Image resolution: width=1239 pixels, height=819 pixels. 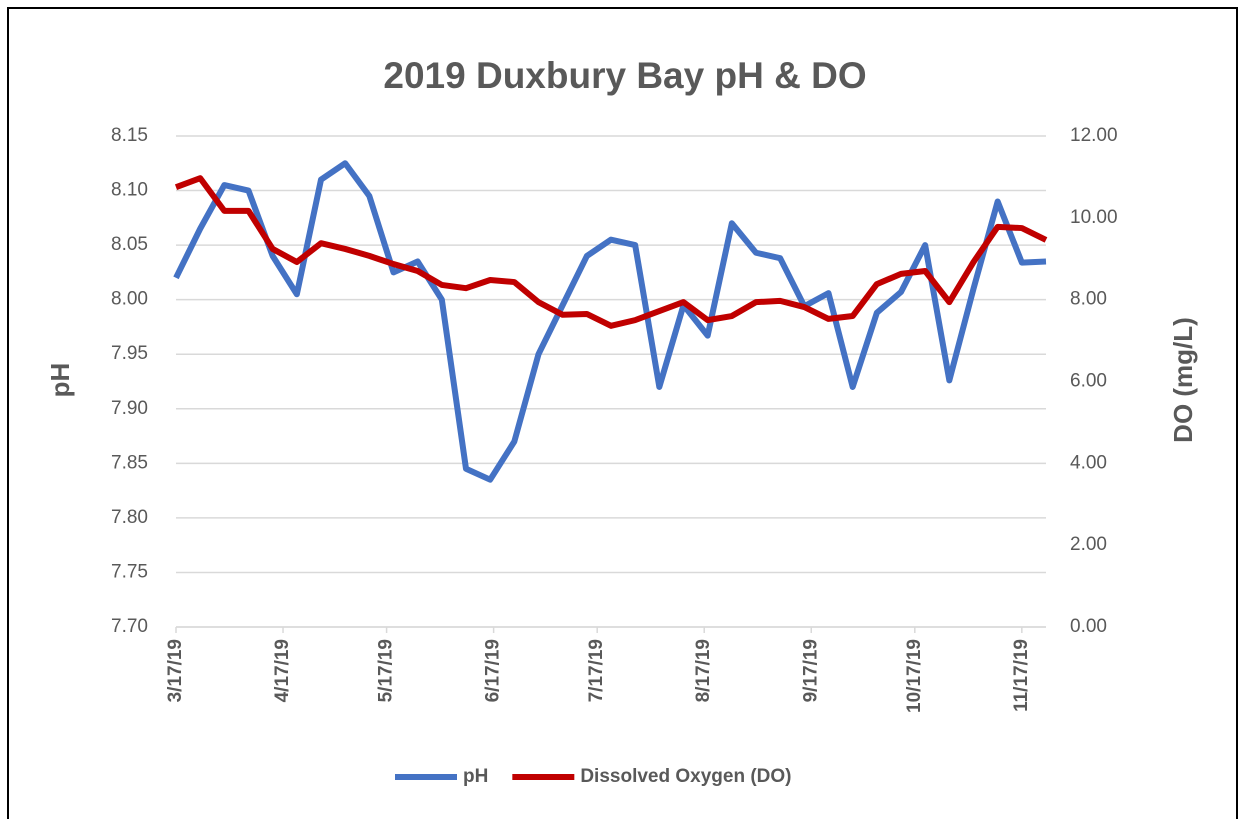 I want to click on y2-tick-label: 0.00, so click(x=1088, y=626).